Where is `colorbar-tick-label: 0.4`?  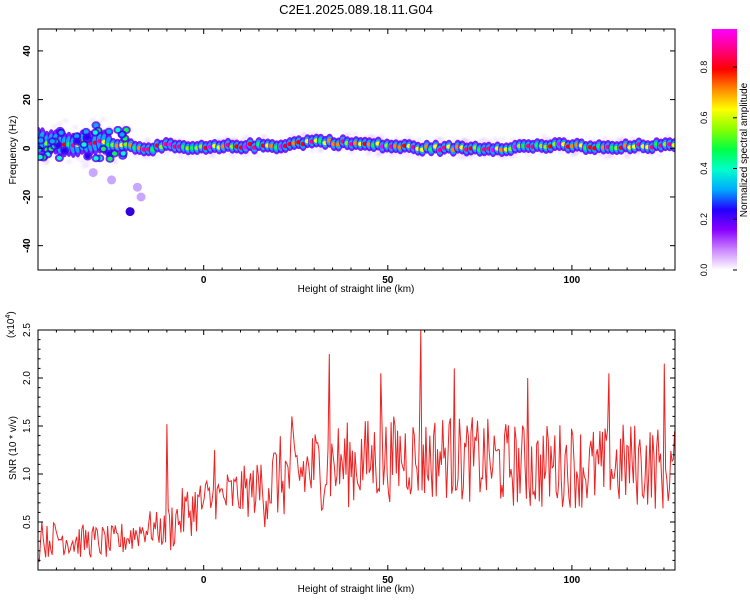
colorbar-tick-label: 0.4 is located at coordinates (704, 168).